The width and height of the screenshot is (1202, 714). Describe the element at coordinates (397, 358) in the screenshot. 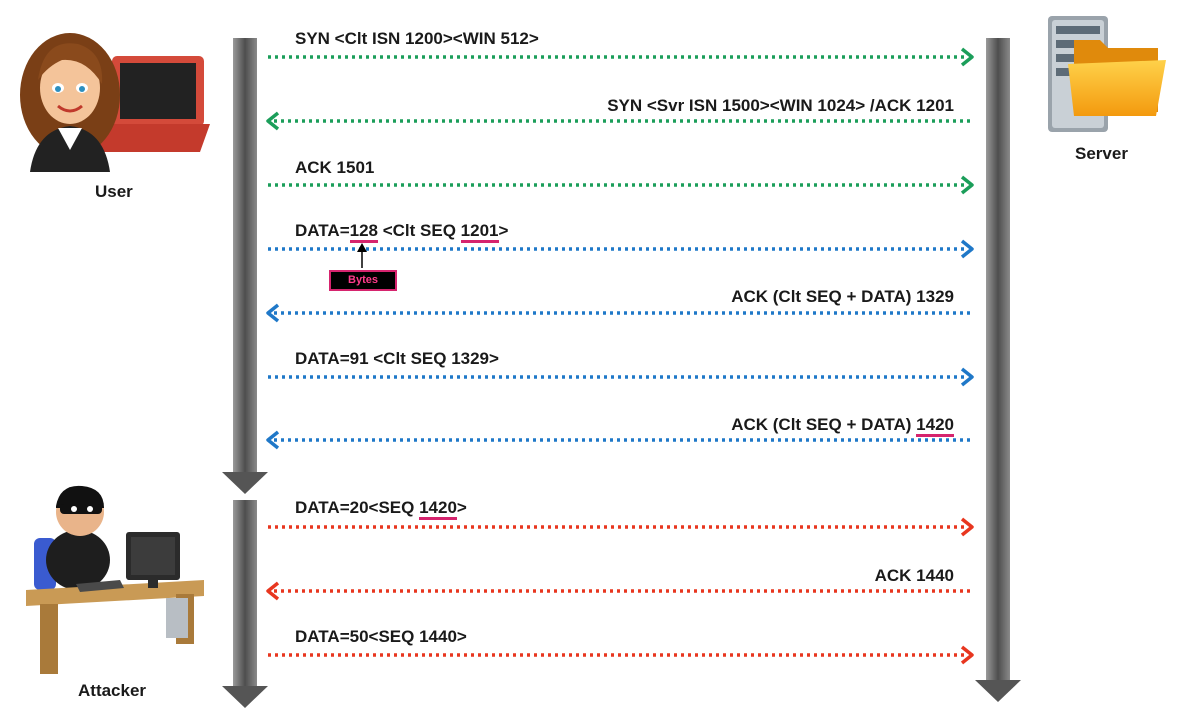

I see `message-label-6: DATA=91 <Clt SEQ 1329>` at that location.